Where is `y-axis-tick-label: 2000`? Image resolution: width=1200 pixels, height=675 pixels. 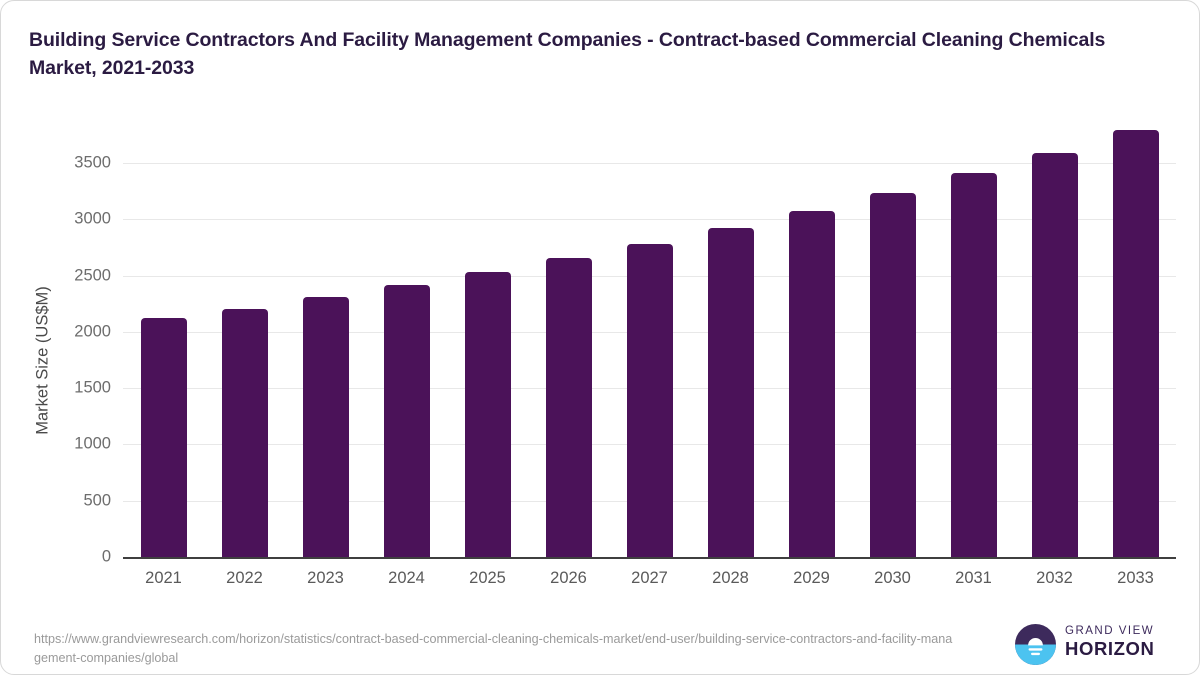
y-axis-tick-label: 2000 is located at coordinates (92, 331).